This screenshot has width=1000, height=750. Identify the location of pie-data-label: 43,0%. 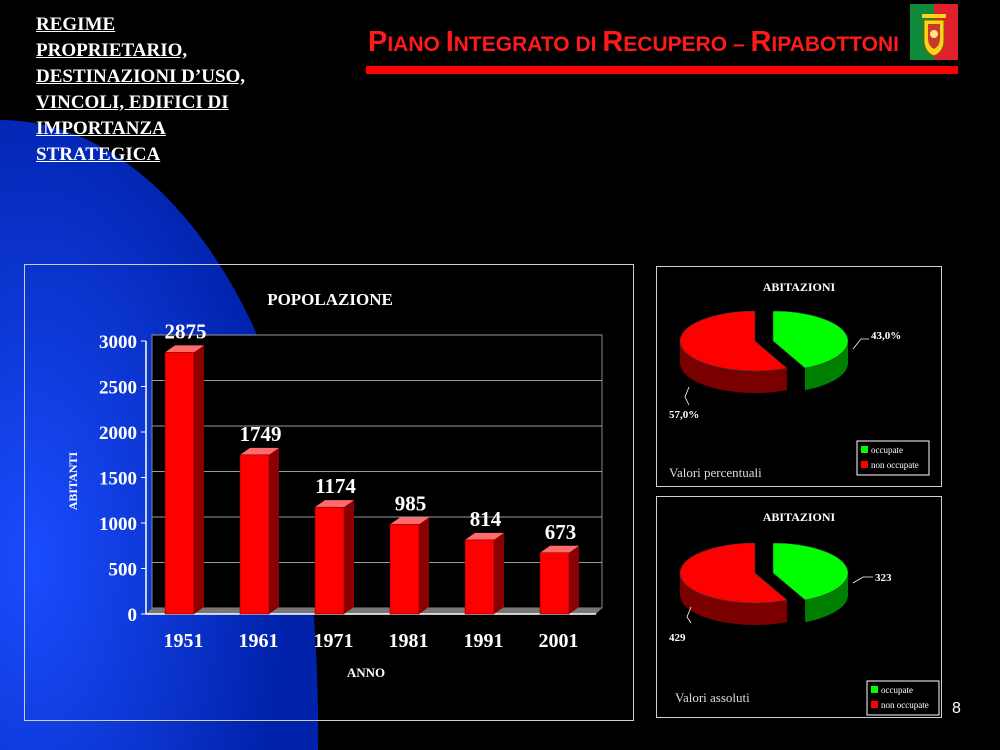
(886, 336).